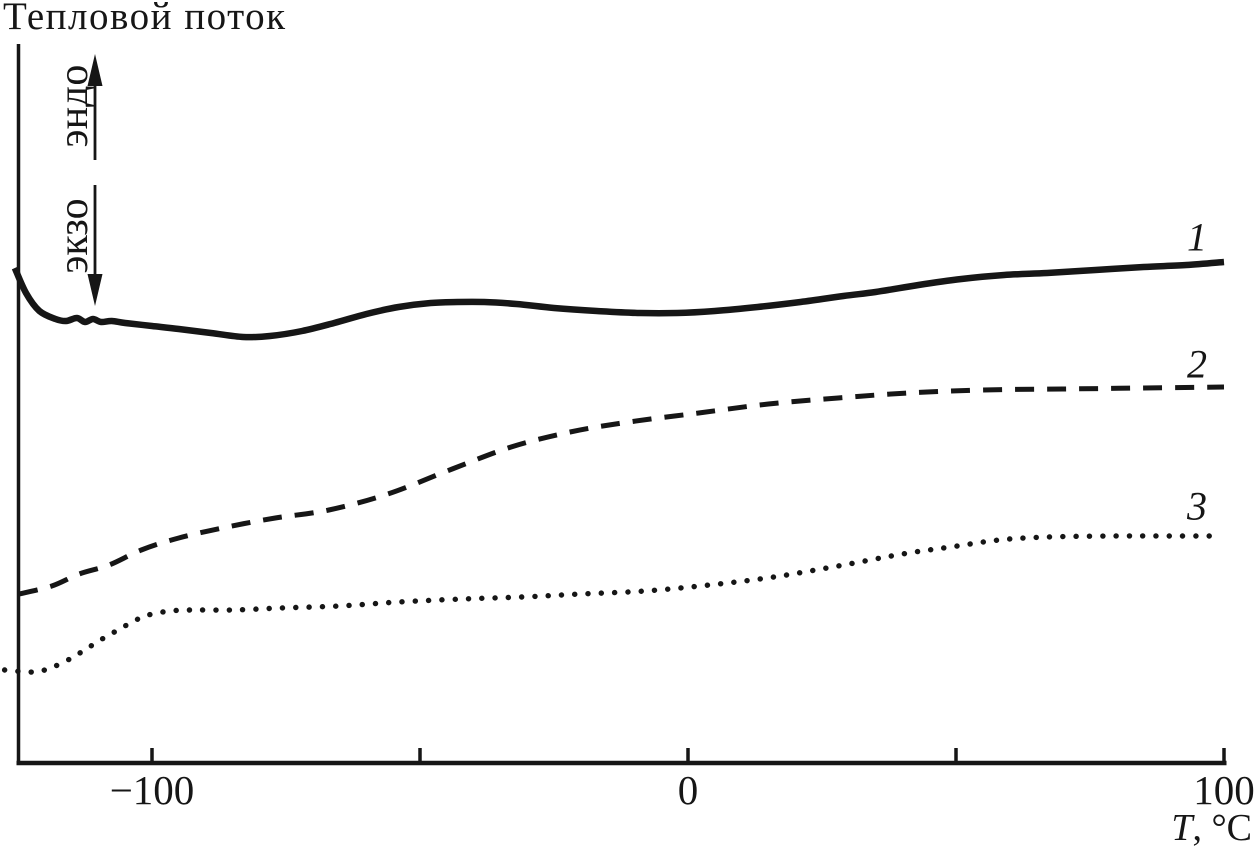  I want to click on curve-2-label: 2, so click(1197, 364).